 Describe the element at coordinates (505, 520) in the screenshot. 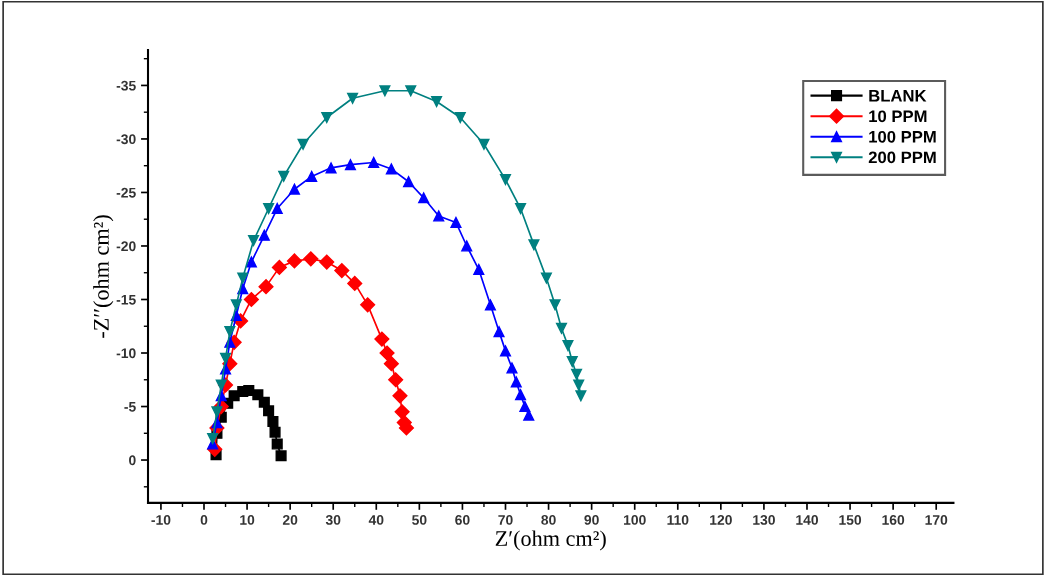

I see `x-tick-label: 70` at that location.